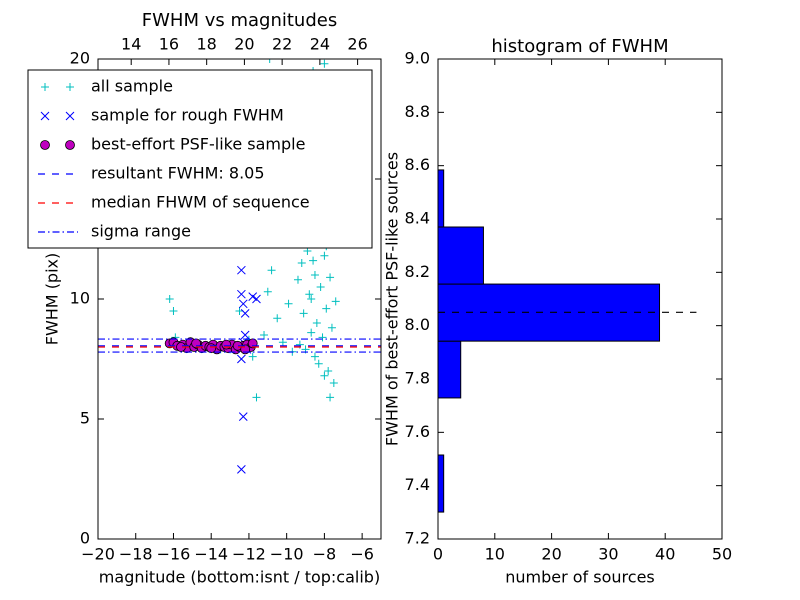 This screenshot has width=800, height=600. I want to click on legend-box, so click(200, 159).